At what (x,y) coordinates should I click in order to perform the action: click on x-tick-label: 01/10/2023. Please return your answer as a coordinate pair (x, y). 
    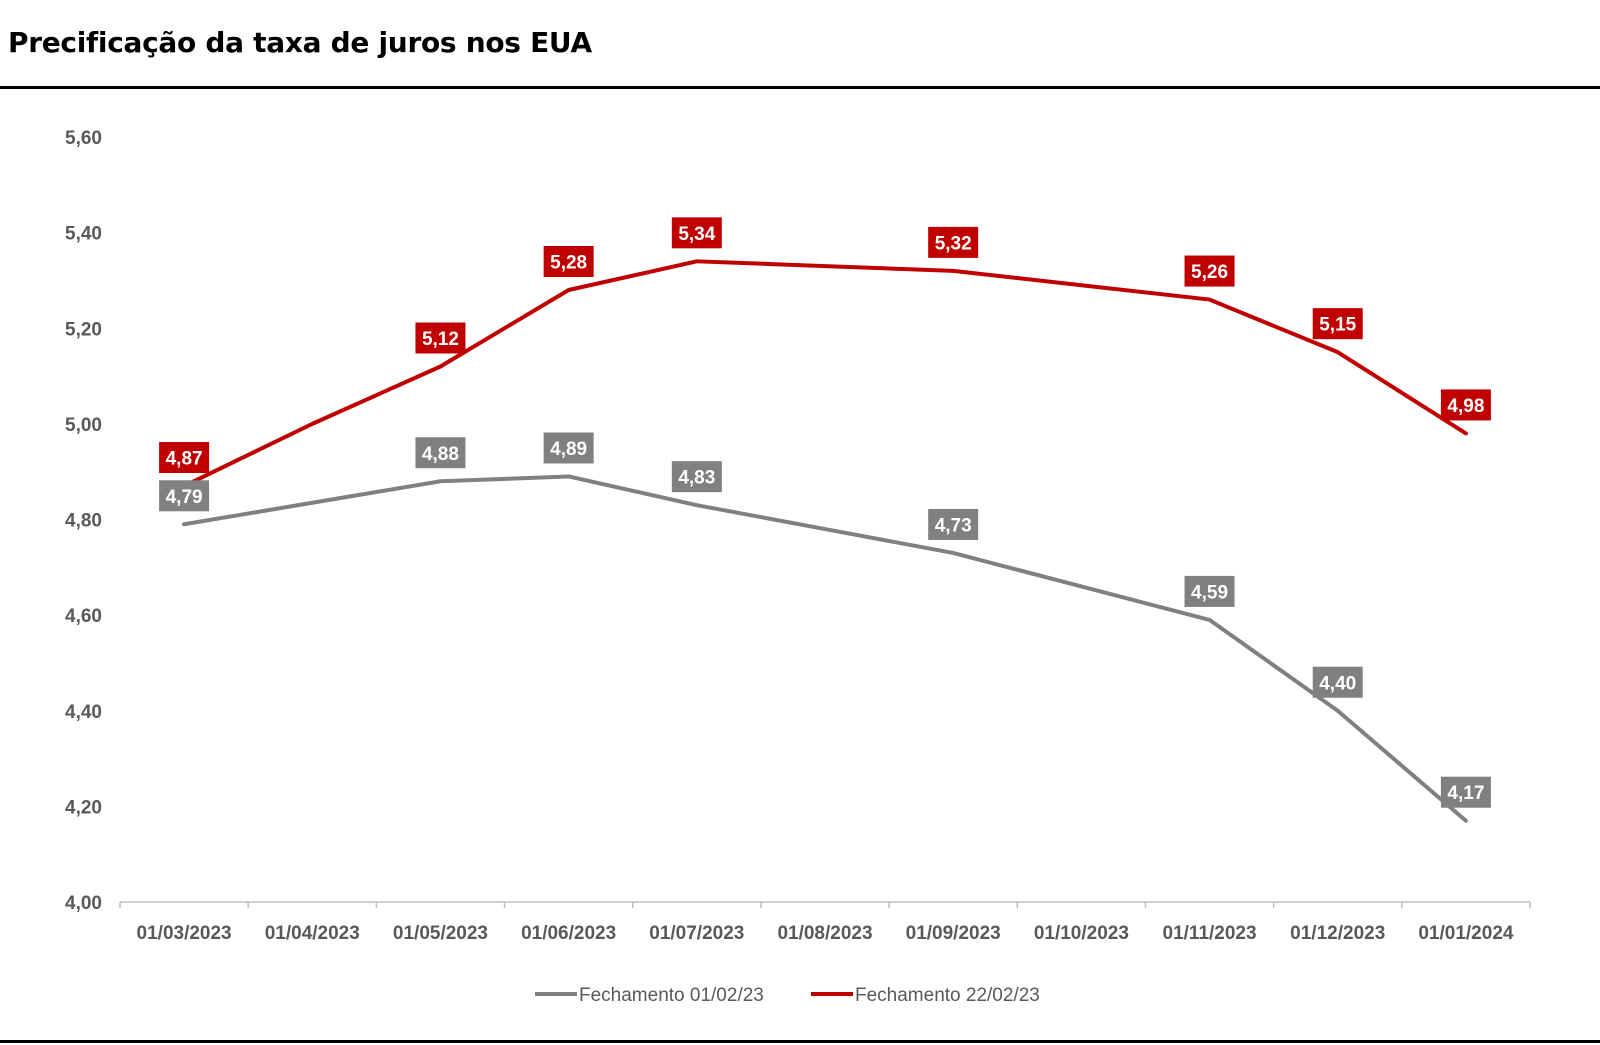
    Looking at the image, I should click on (1081, 933).